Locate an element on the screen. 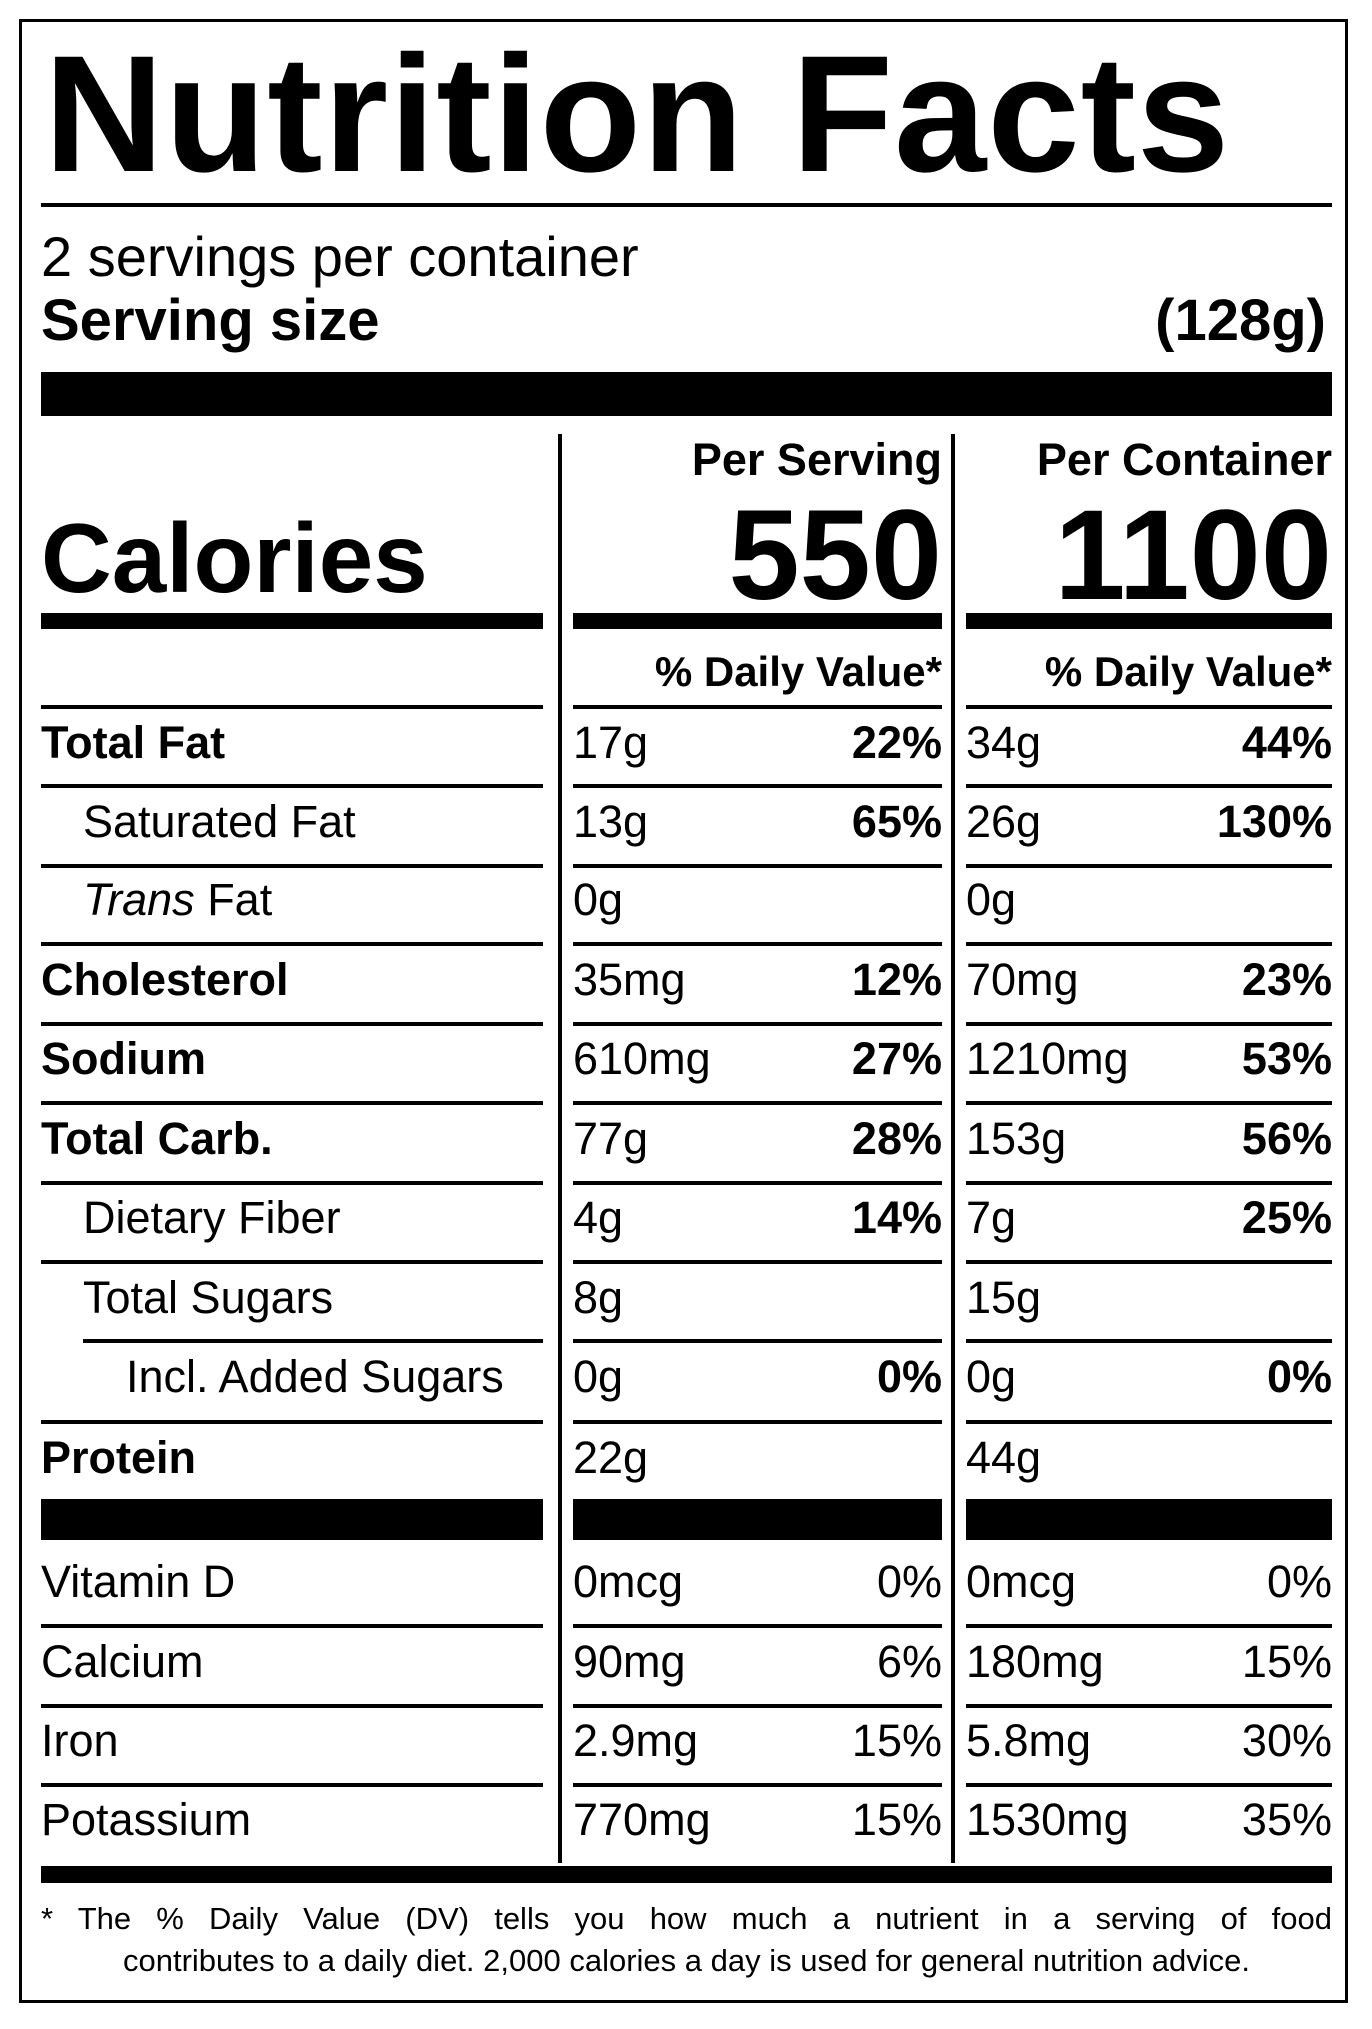 This screenshot has height=2029, width=1372. nutrient-name: Protein is located at coordinates (119, 1457).